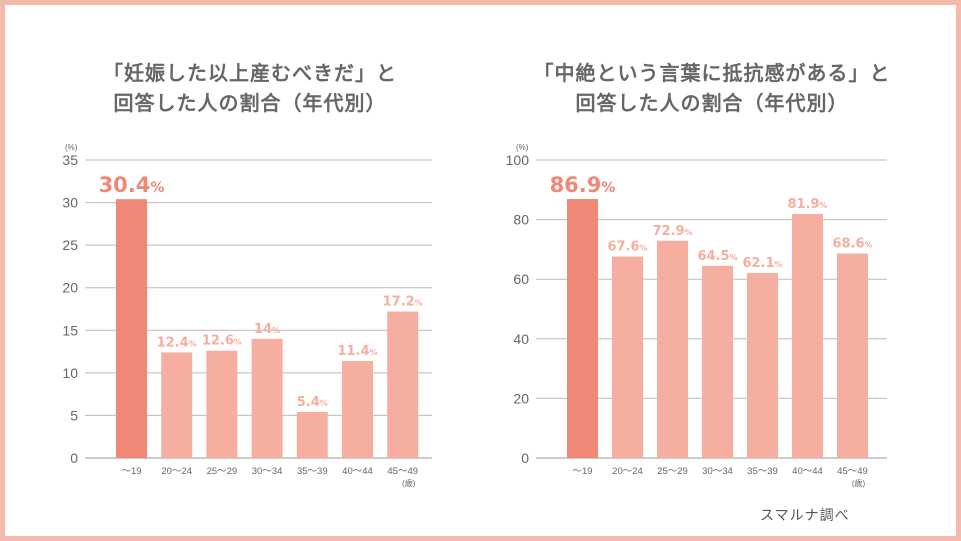 This screenshot has width=961, height=541. I want to click on chart1-category-label: 30〜34, so click(267, 471).